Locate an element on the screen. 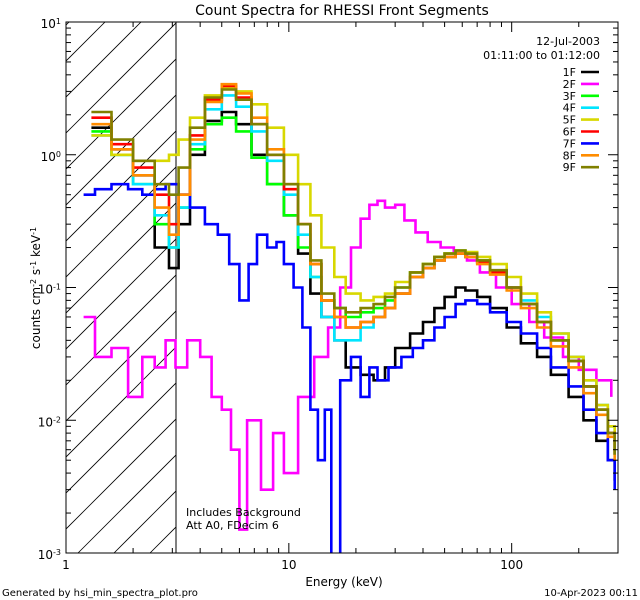  legend-label-7F: 7F is located at coordinates (569, 143).